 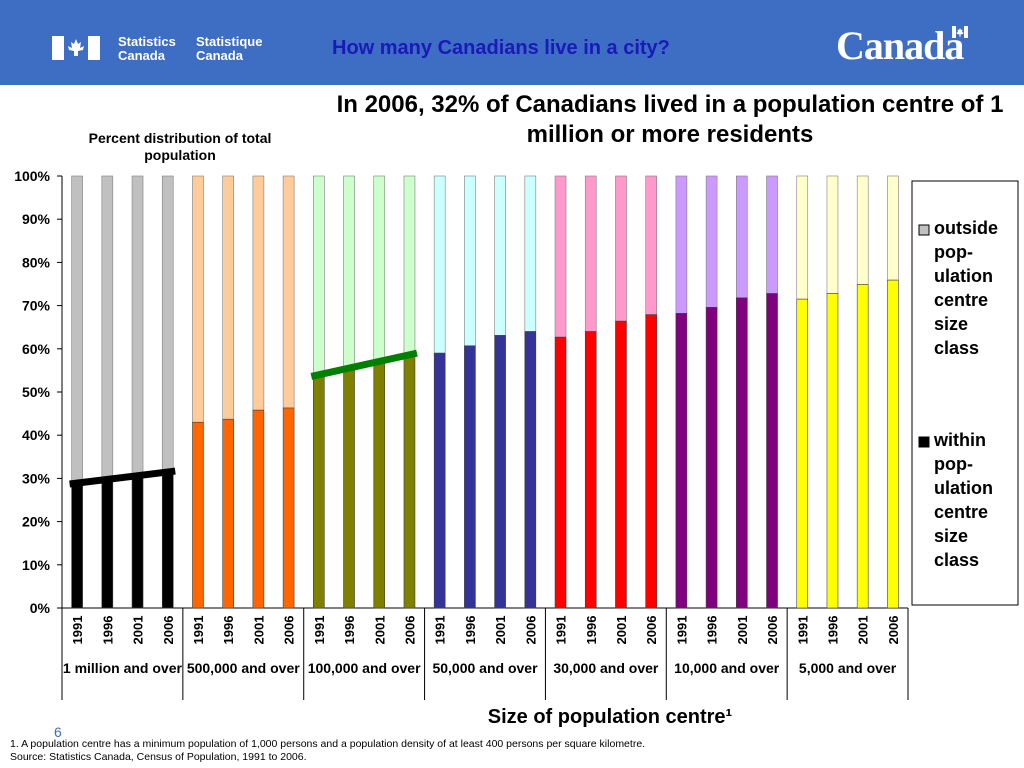 I want to click on y-tick-label: 80%, so click(x=36, y=262).